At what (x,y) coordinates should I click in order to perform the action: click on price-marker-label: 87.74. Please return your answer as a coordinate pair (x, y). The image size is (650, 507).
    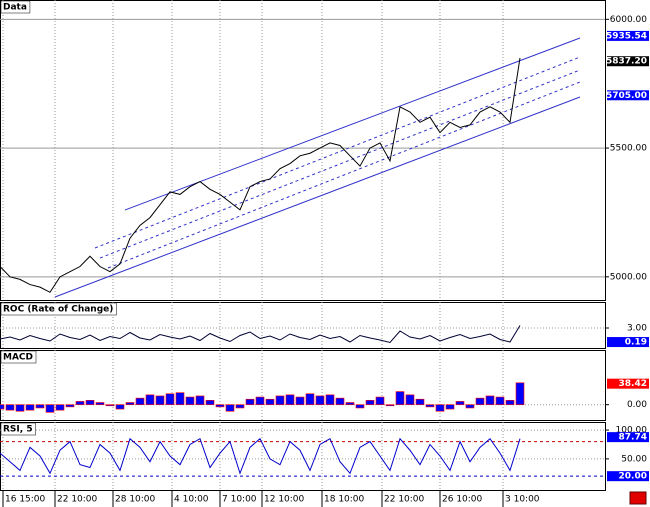
    Looking at the image, I should click on (633, 438).